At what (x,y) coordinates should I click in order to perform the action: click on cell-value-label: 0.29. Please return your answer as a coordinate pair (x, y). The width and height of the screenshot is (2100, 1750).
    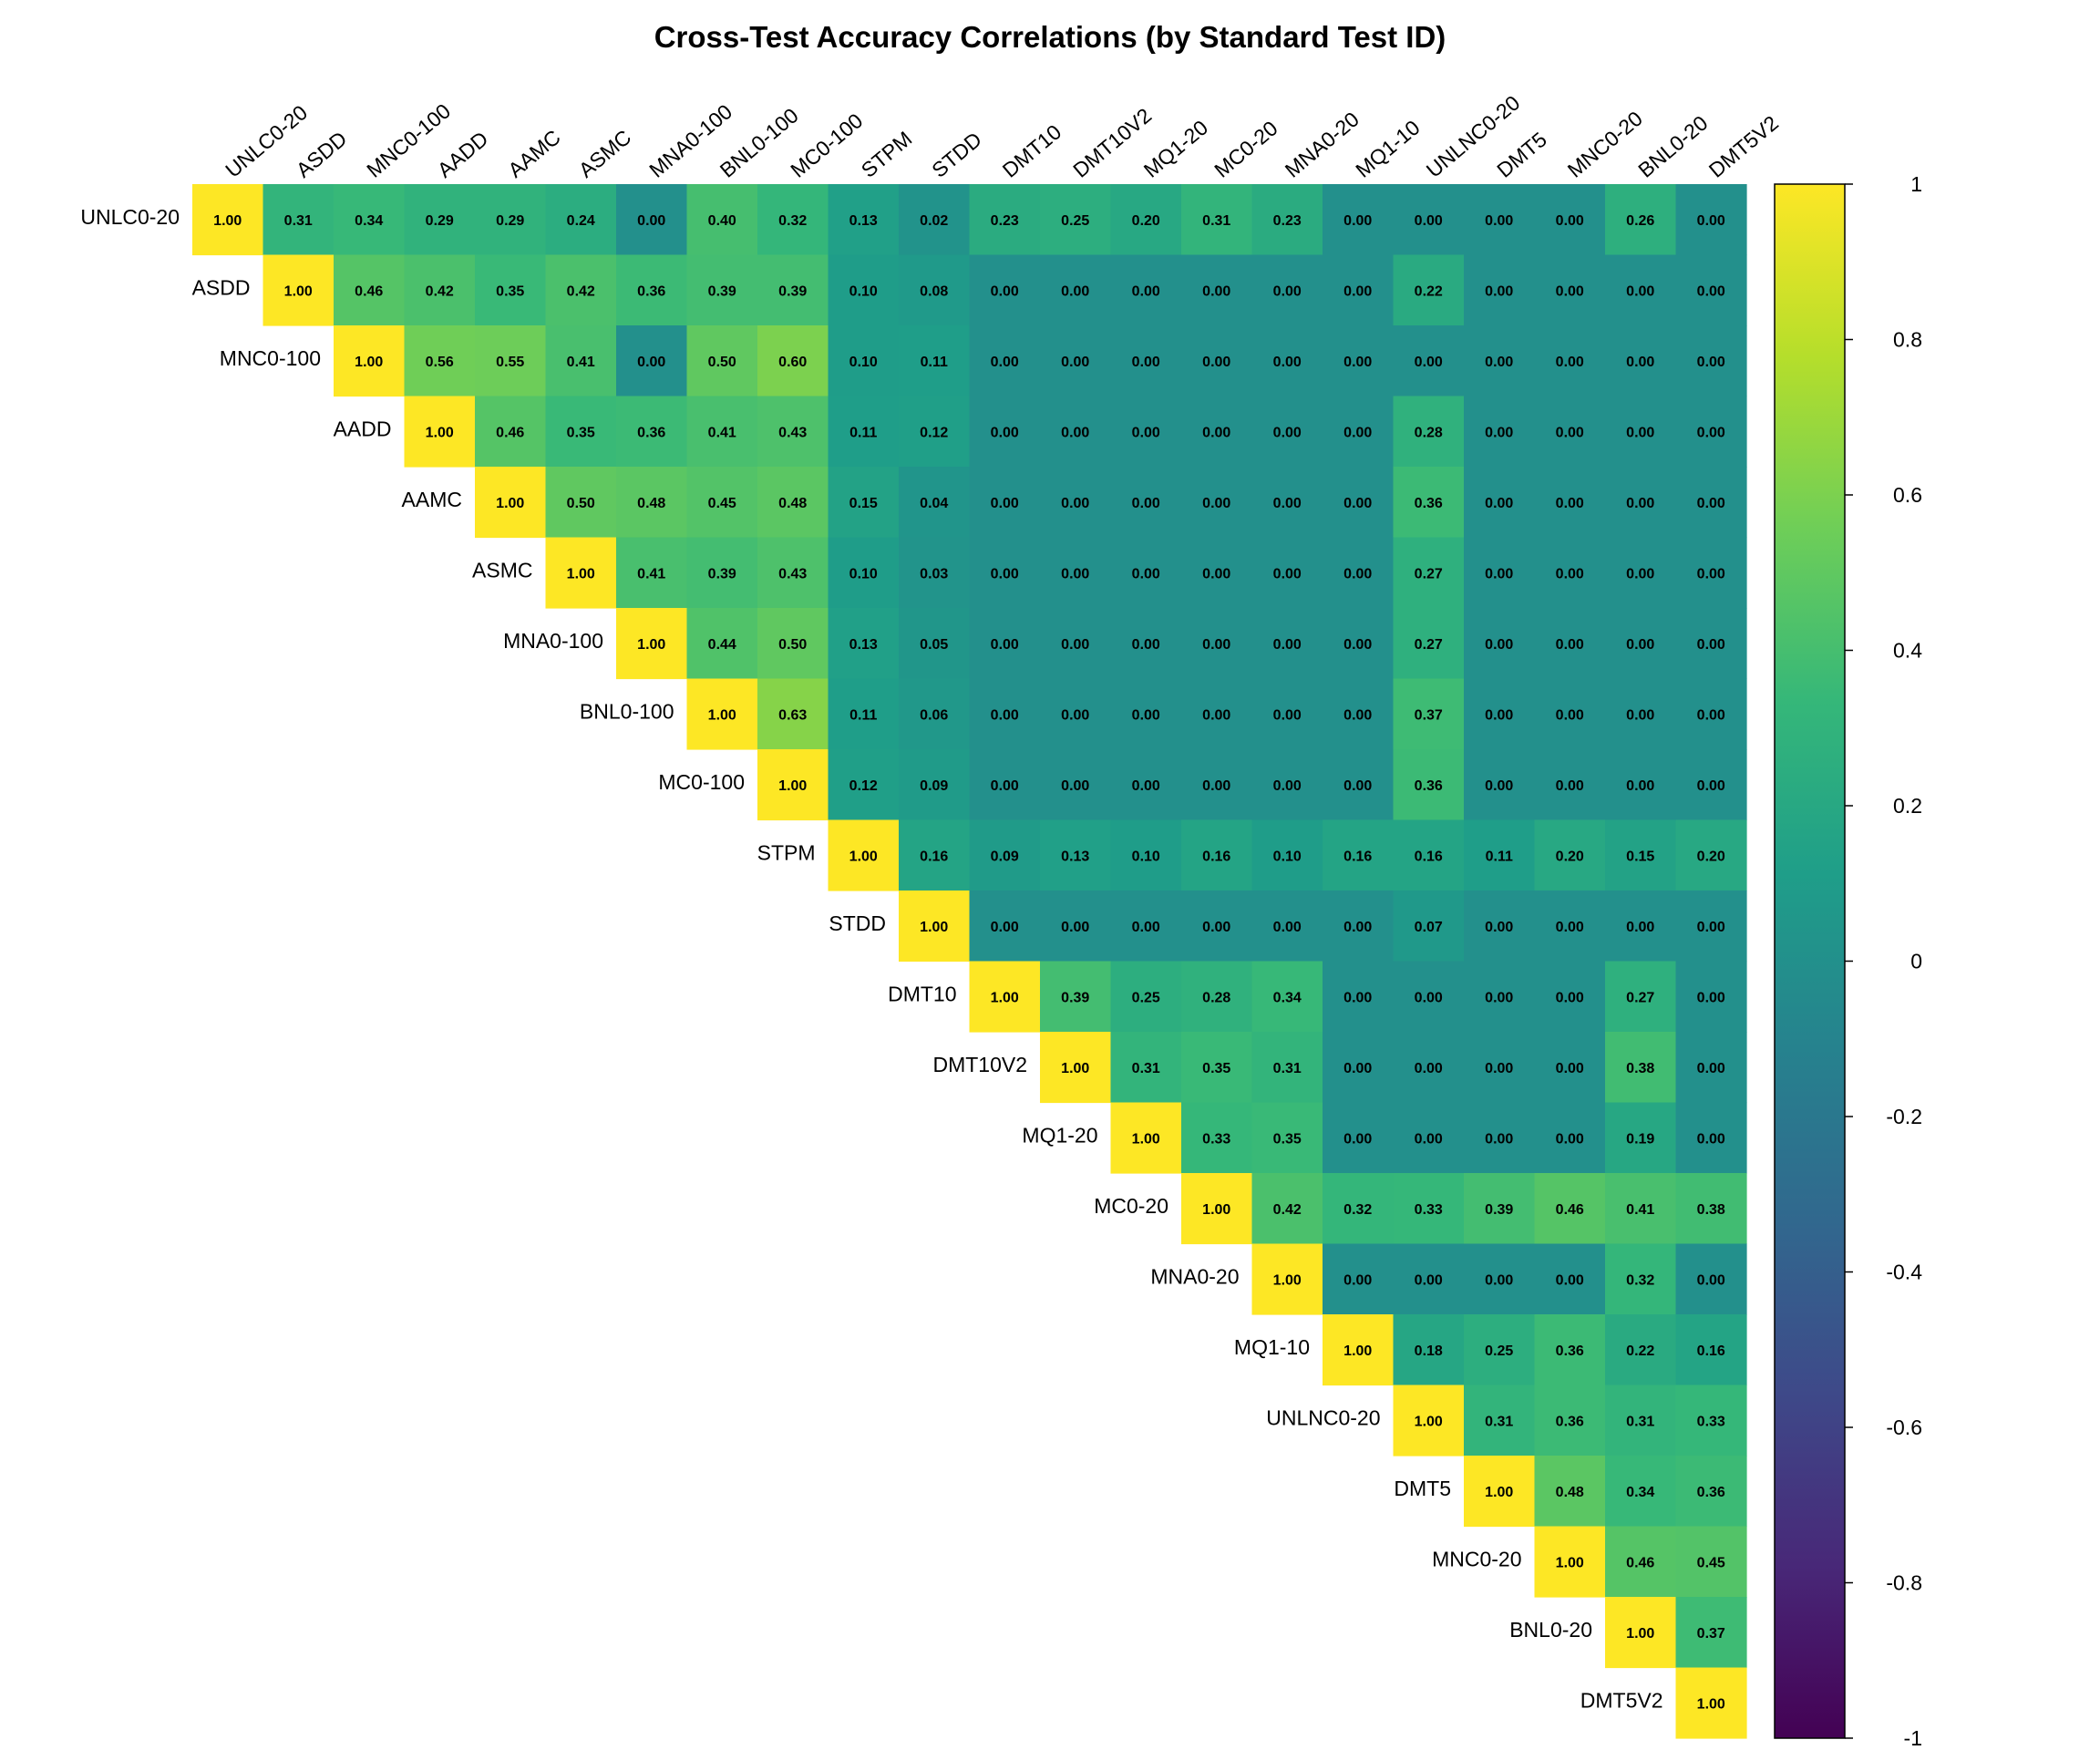
    Looking at the image, I should click on (440, 221).